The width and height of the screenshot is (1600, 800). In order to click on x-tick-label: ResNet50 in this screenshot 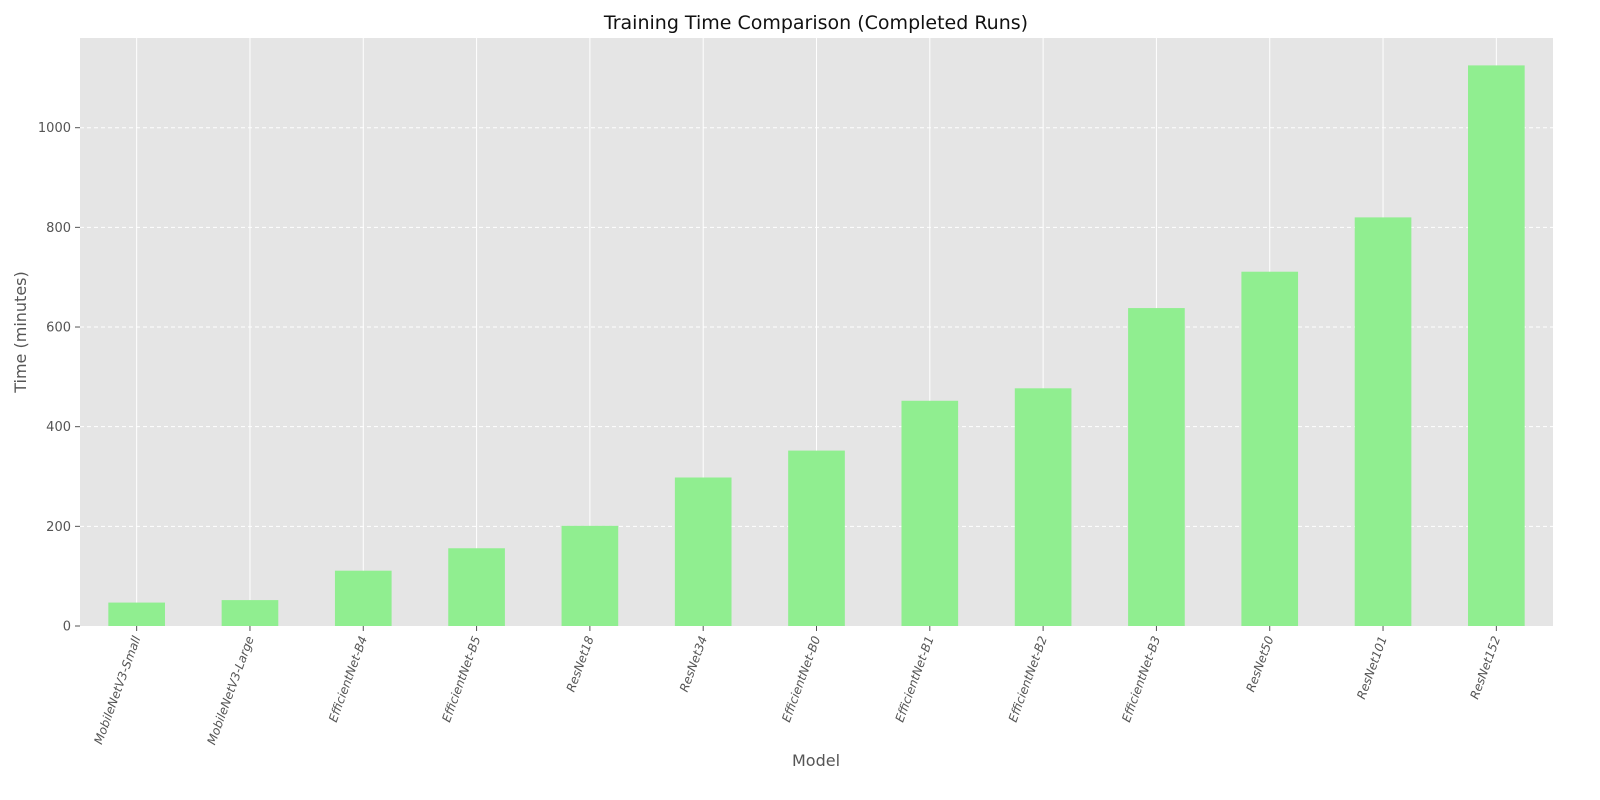, I will do `click(1259, 664)`.